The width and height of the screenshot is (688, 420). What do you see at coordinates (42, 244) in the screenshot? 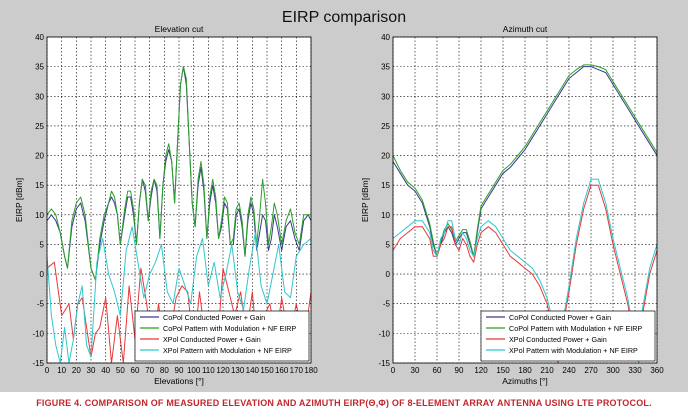
I see `elevation-ytick-label: 5` at bounding box center [42, 244].